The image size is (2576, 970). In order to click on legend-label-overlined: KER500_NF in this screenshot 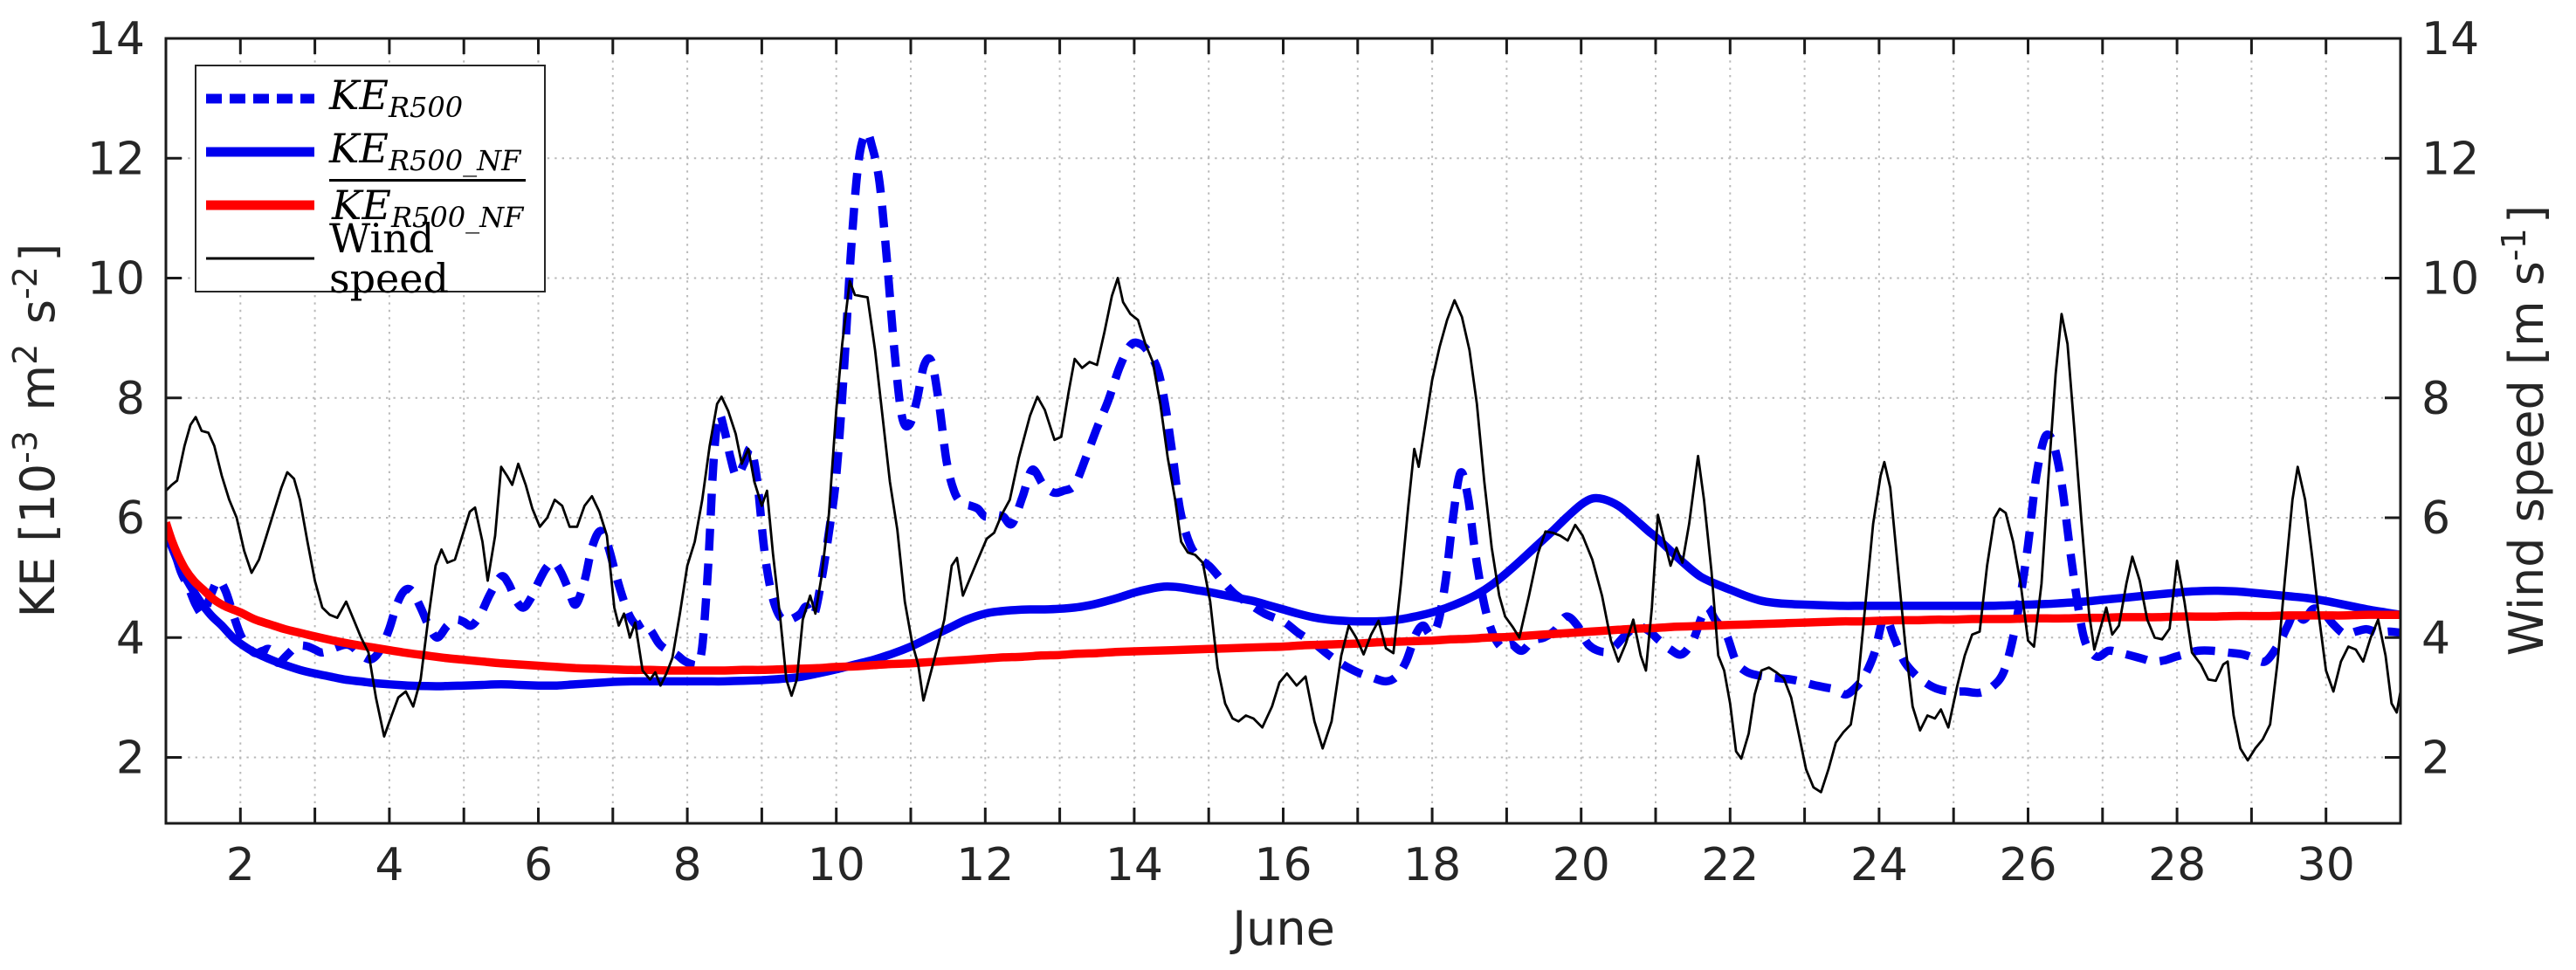, I will do `click(428, 205)`.